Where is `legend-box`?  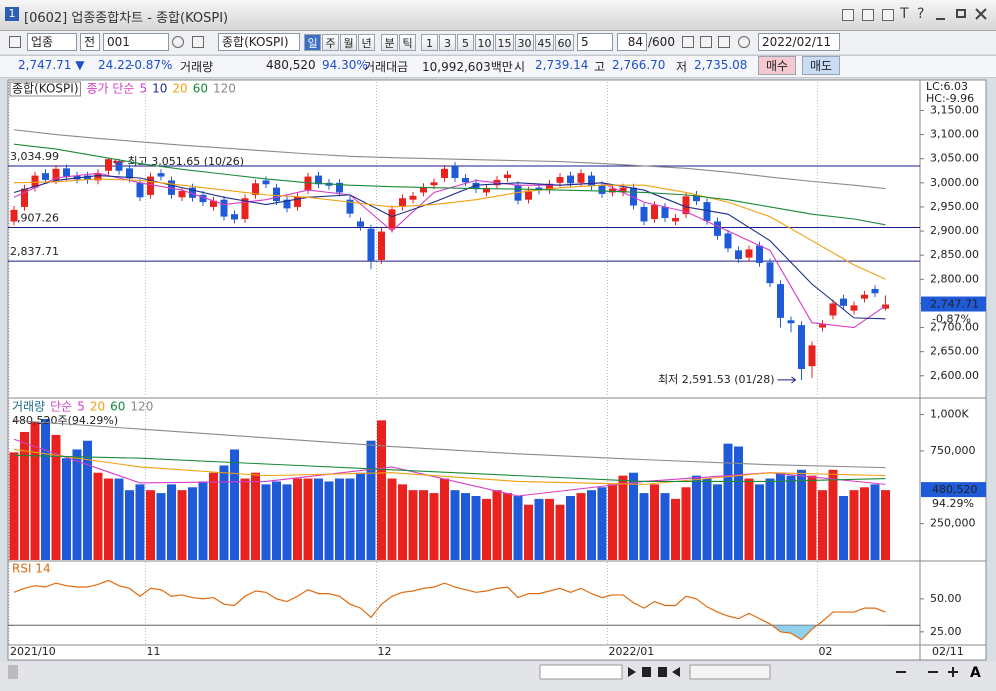
legend-box is located at coordinates (45, 89).